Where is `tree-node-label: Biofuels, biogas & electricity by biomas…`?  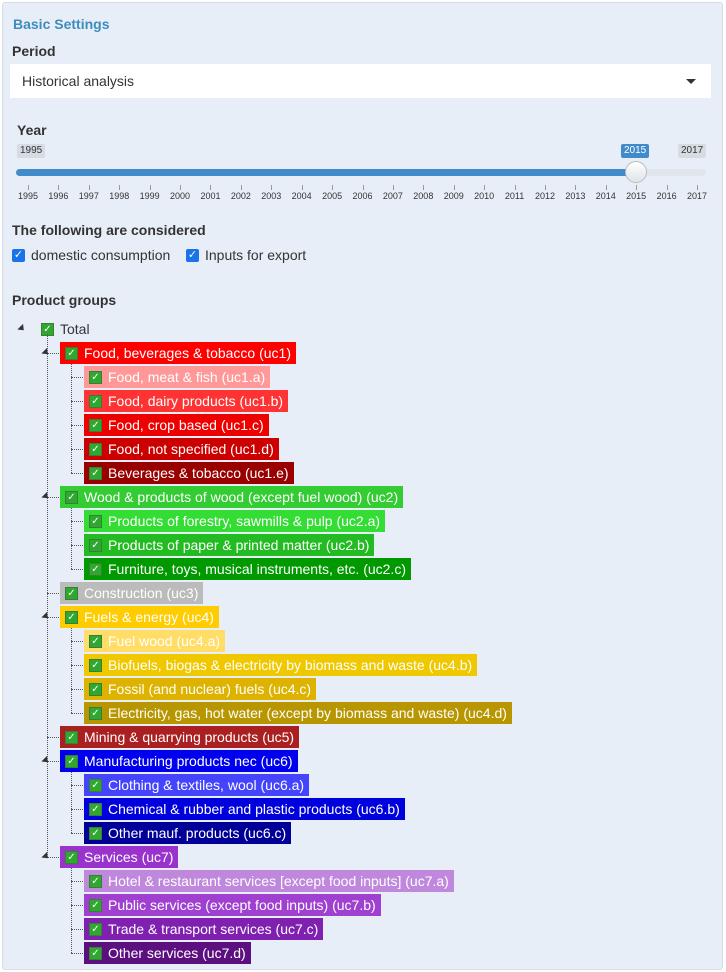
tree-node-label: Biofuels, biogas & electricity by biomas… is located at coordinates (290, 665).